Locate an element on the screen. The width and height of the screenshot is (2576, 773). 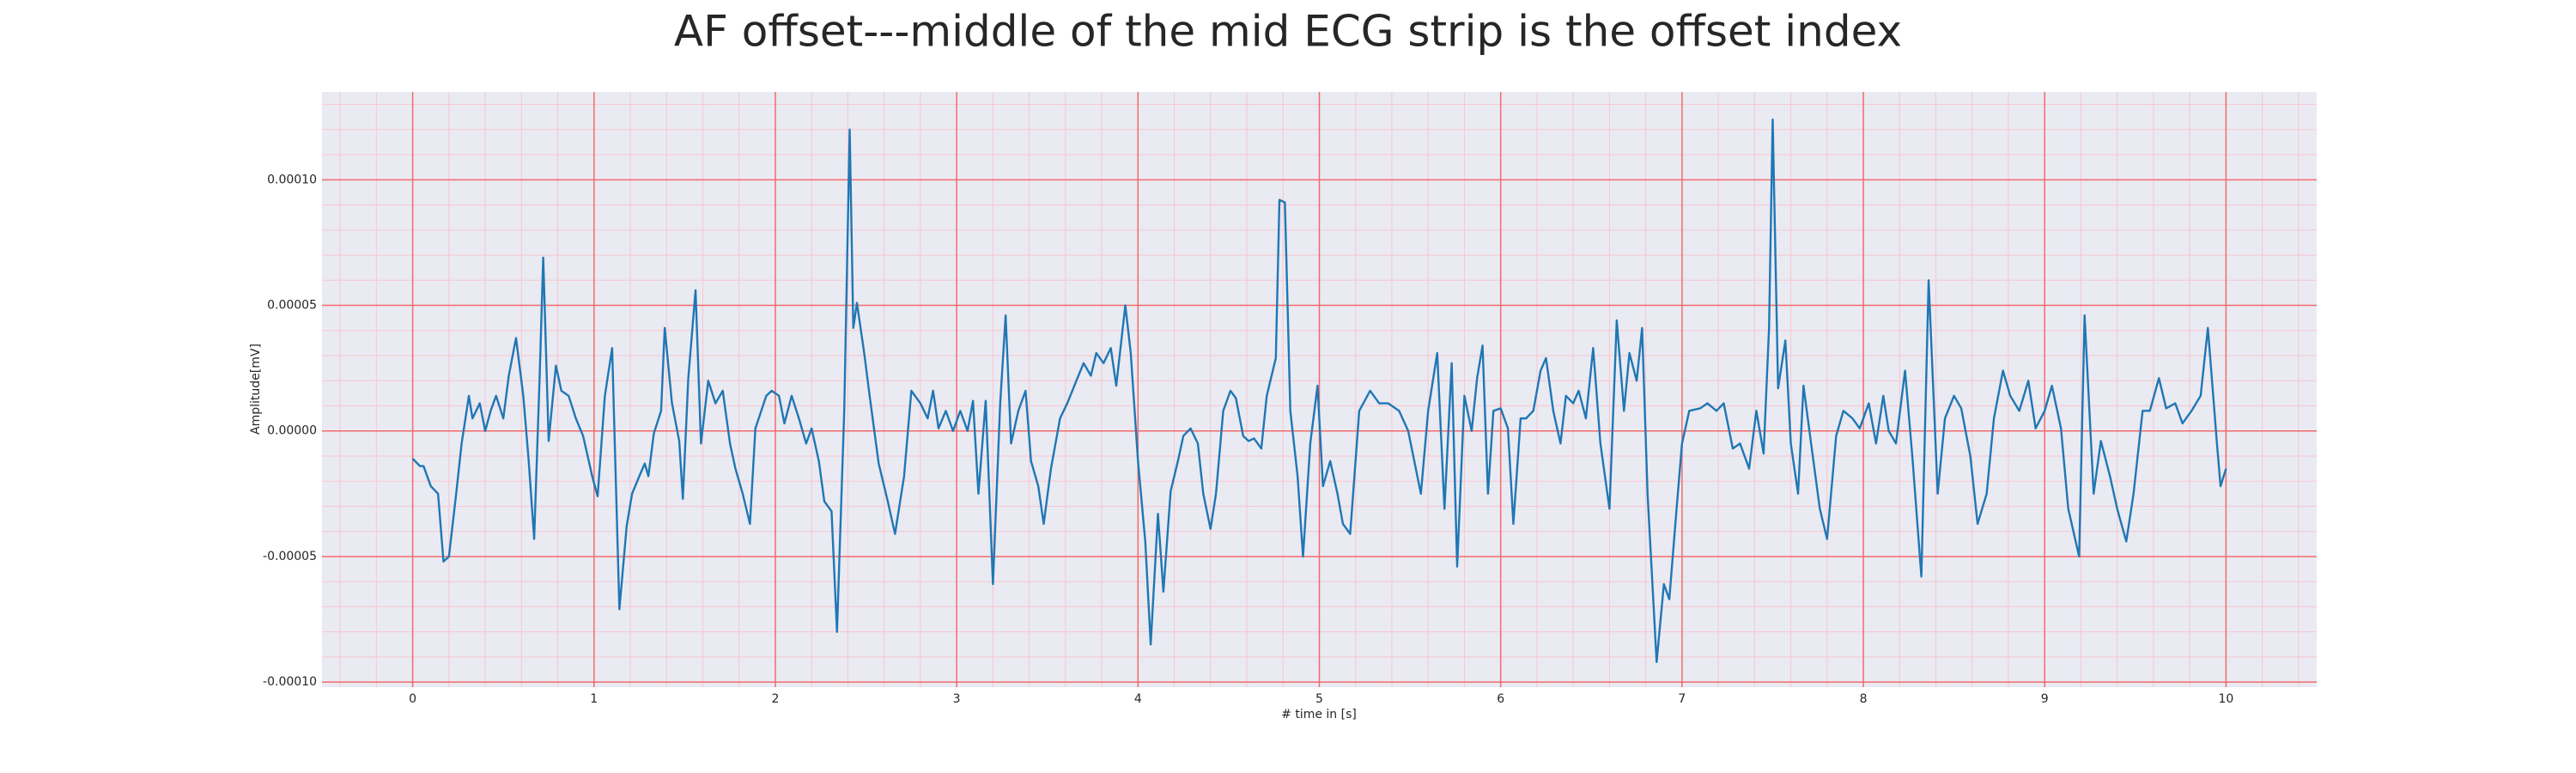
y-tick-label: 0.00000 is located at coordinates (292, 431).